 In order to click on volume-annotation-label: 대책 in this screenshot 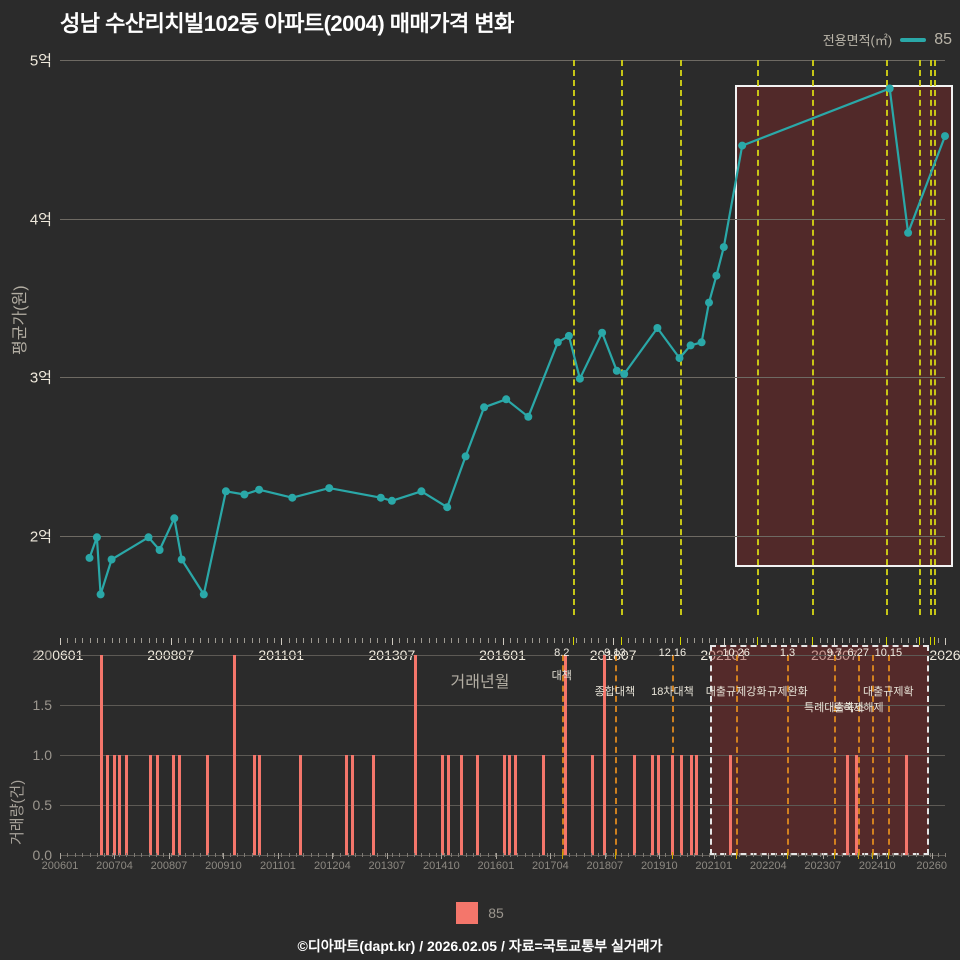, I will do `click(561, 676)`.